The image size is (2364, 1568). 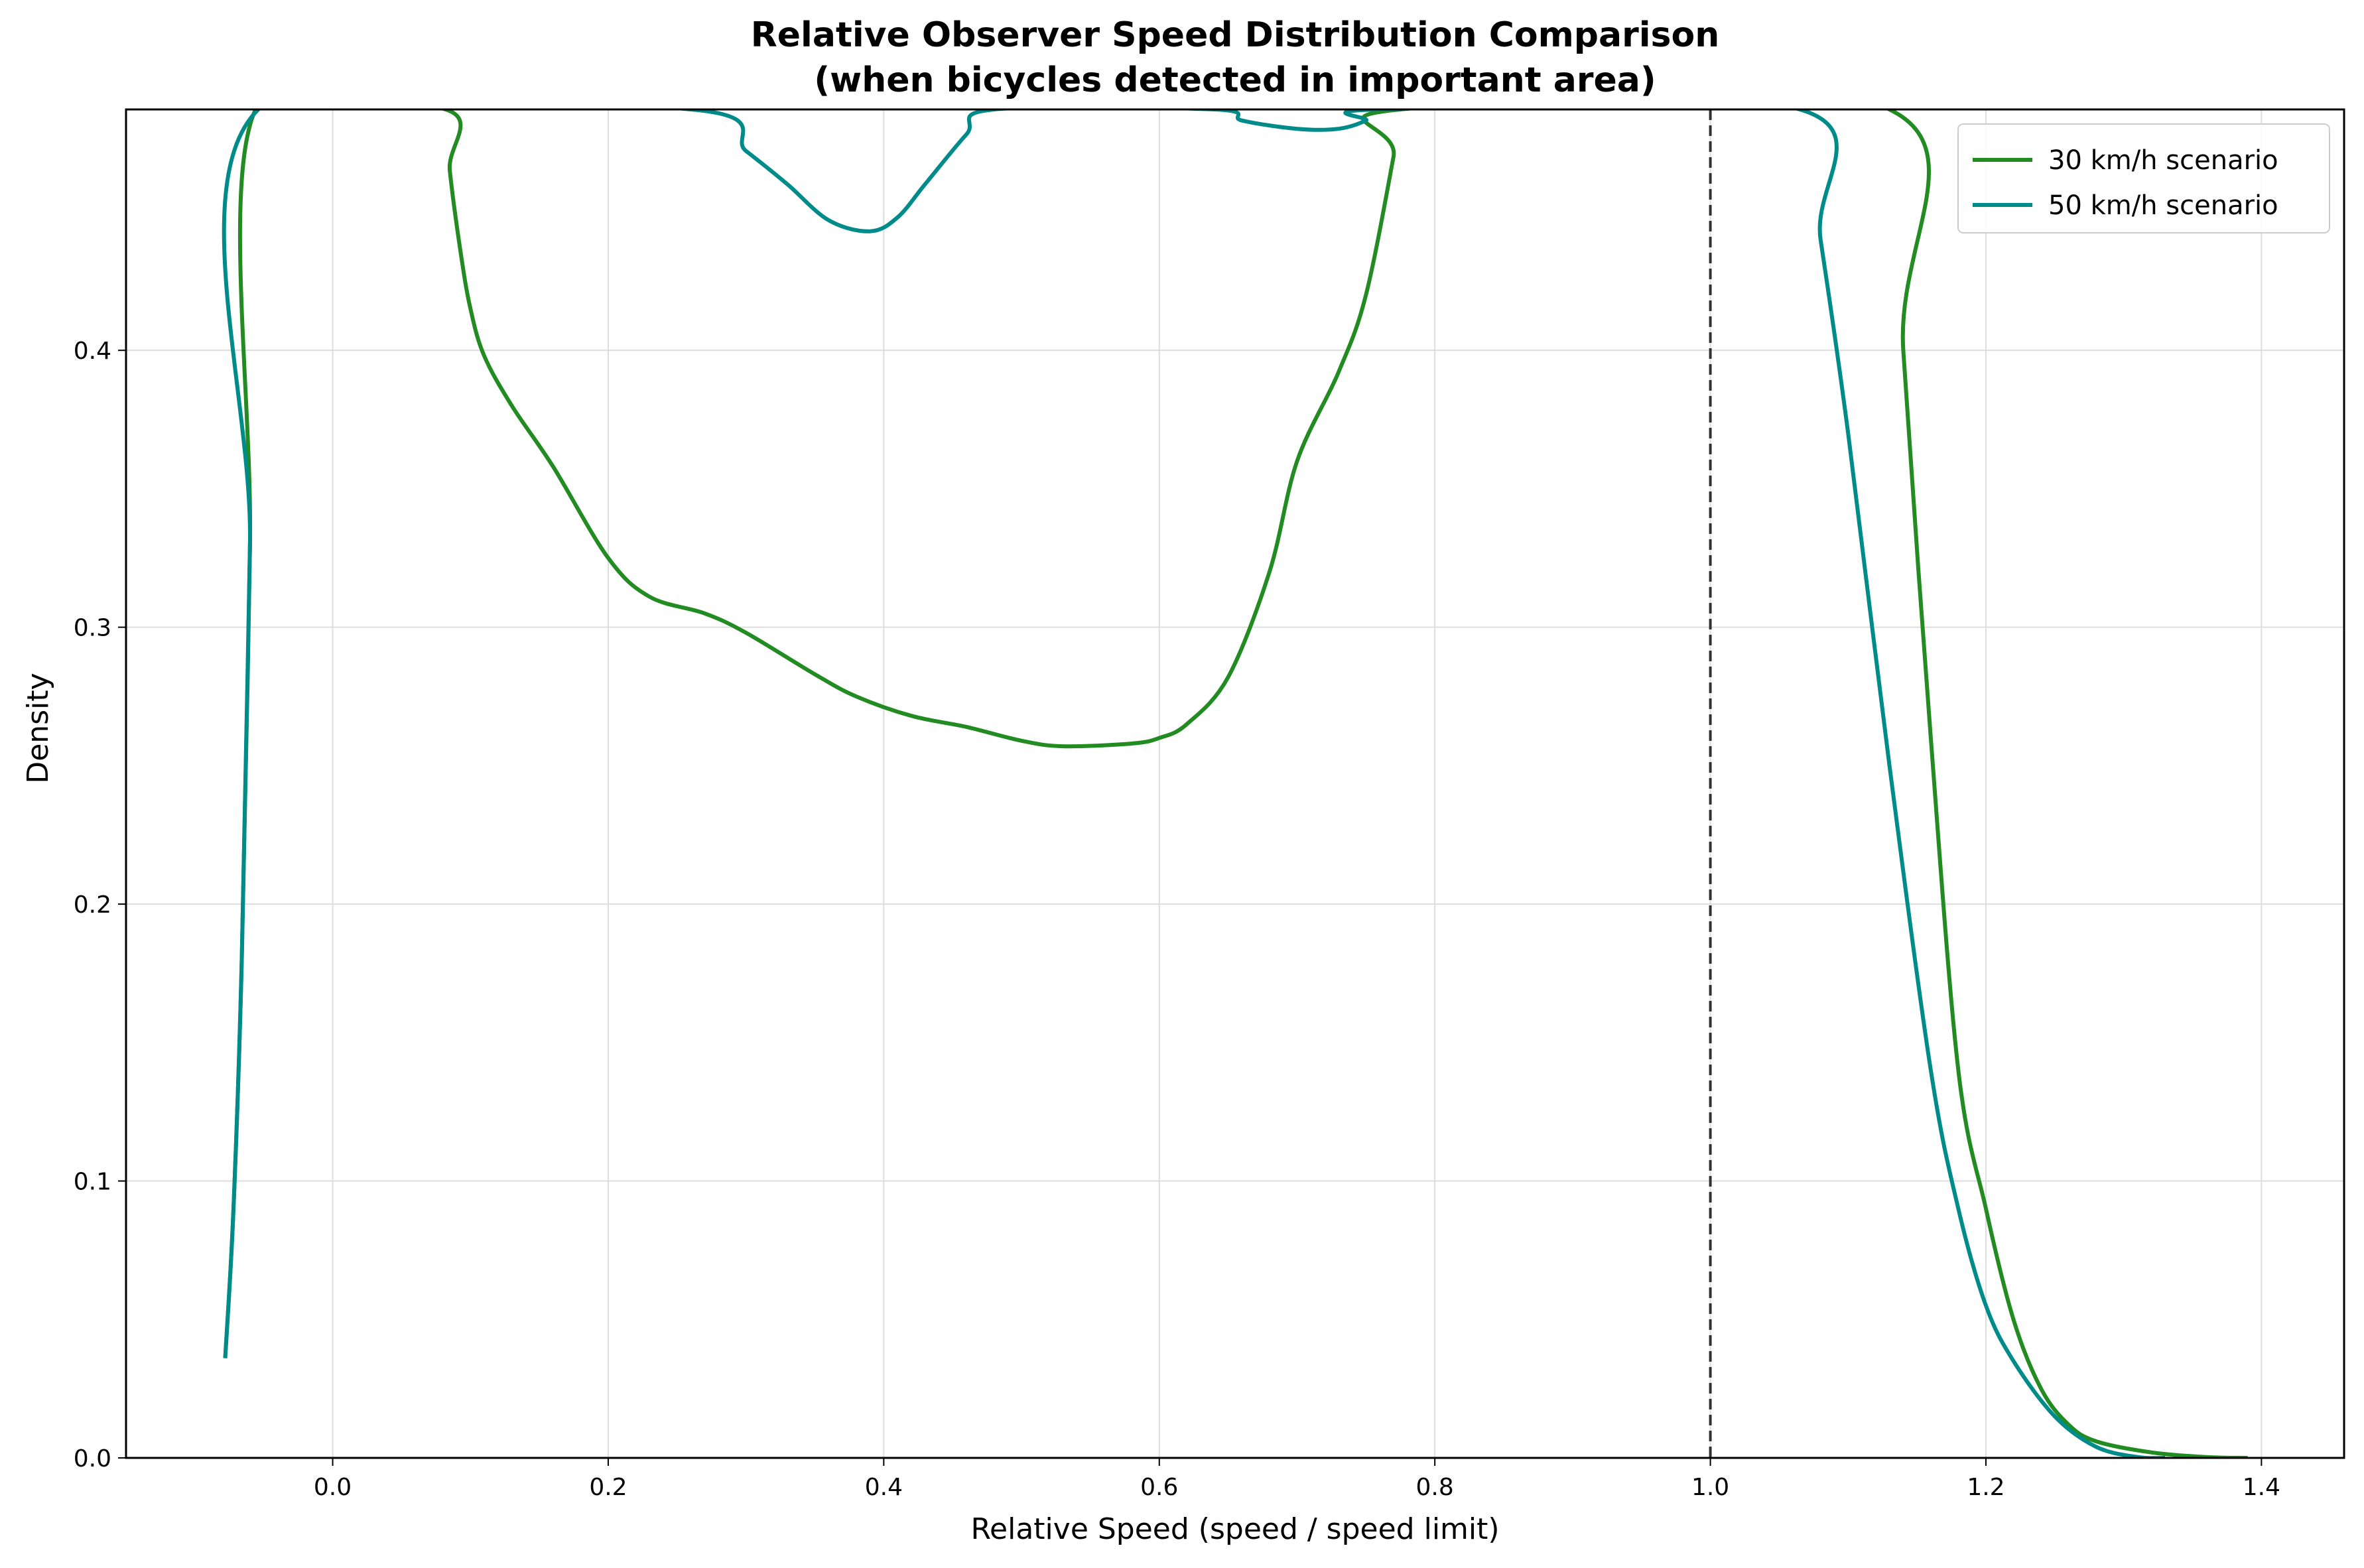 What do you see at coordinates (1159, 1487) in the screenshot?
I see `x-tick-label: 0.6` at bounding box center [1159, 1487].